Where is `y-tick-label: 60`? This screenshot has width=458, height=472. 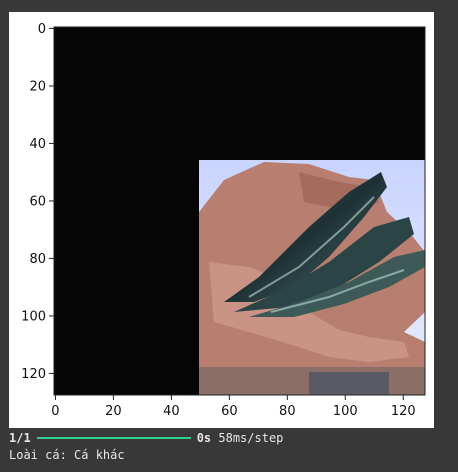 y-tick-label: 60 is located at coordinates (37, 201).